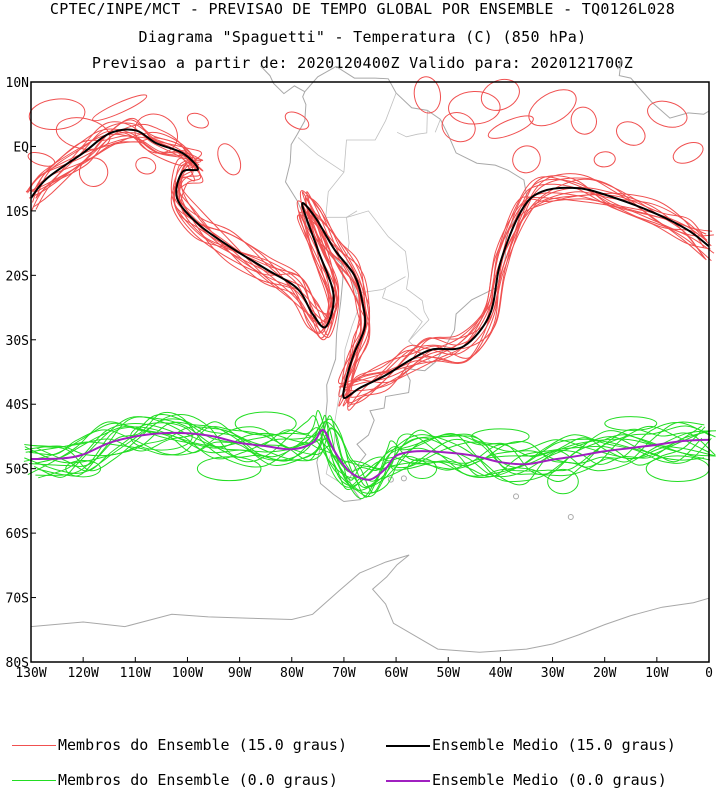  What do you see at coordinates (17, 405) in the screenshot?
I see `lat-label-5: 40S` at bounding box center [17, 405].